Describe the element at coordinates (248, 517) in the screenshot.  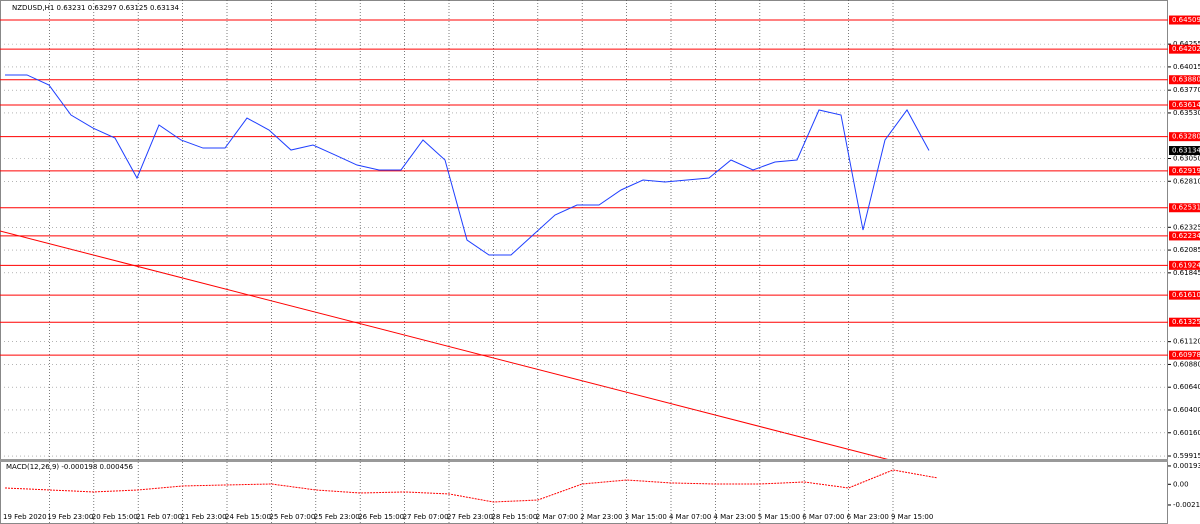
I see `time-label: 24 Feb 15:00` at that location.